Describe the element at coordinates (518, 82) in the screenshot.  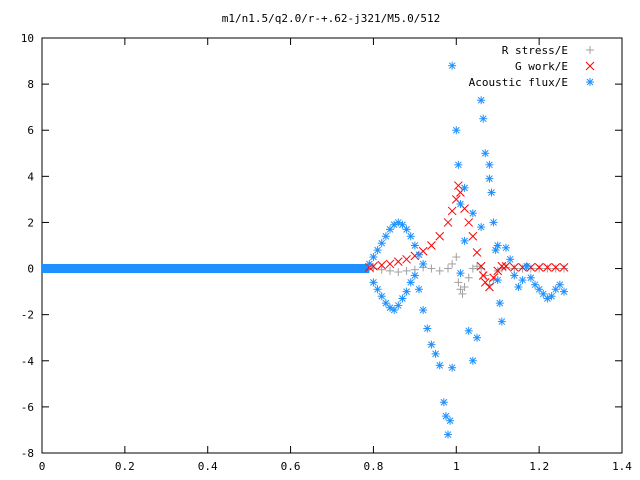
I see `legend-label: Acoustic flux/E` at that location.